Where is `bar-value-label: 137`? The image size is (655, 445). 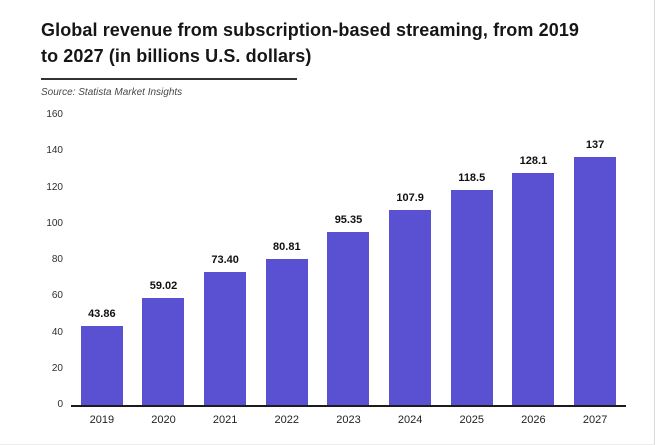 bar-value-label: 137 is located at coordinates (595, 144).